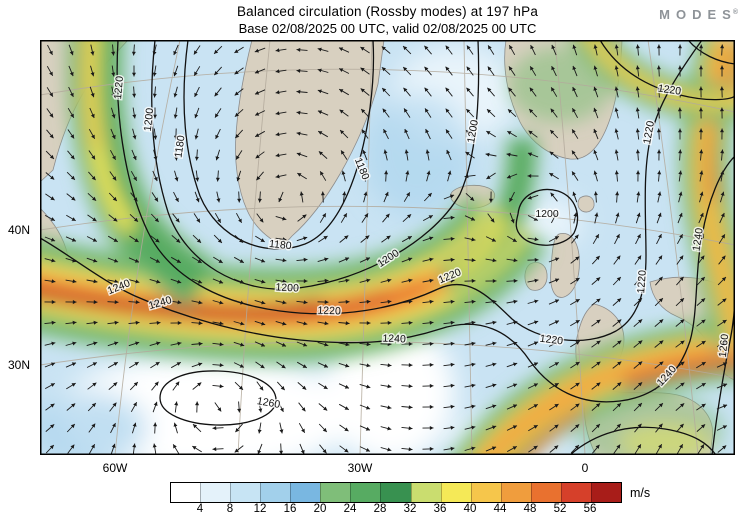  I want to click on contour-line-1260-closed, so click(218, 398).